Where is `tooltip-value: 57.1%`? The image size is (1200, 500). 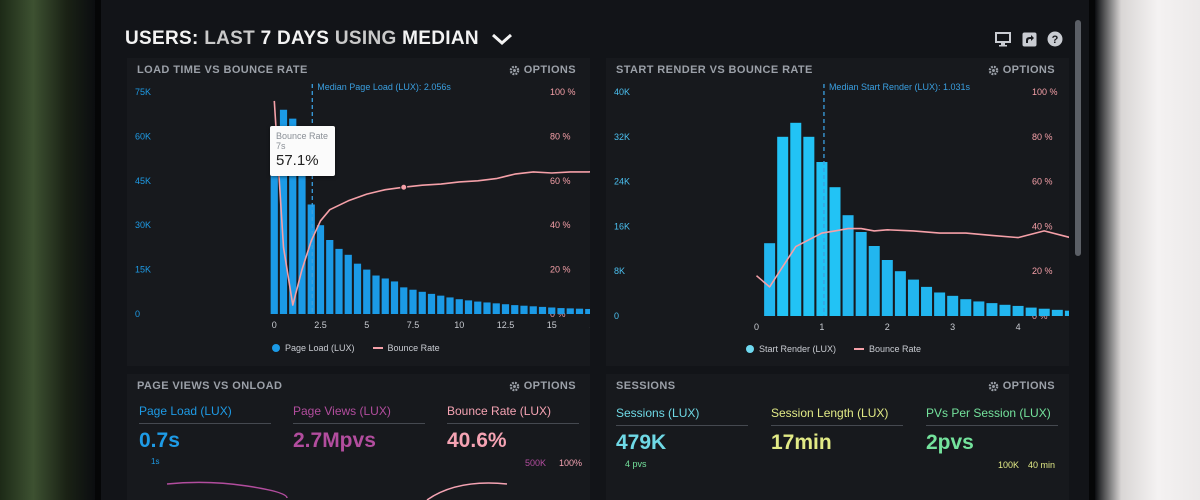
tooltip-value: 57.1% is located at coordinates (297, 160).